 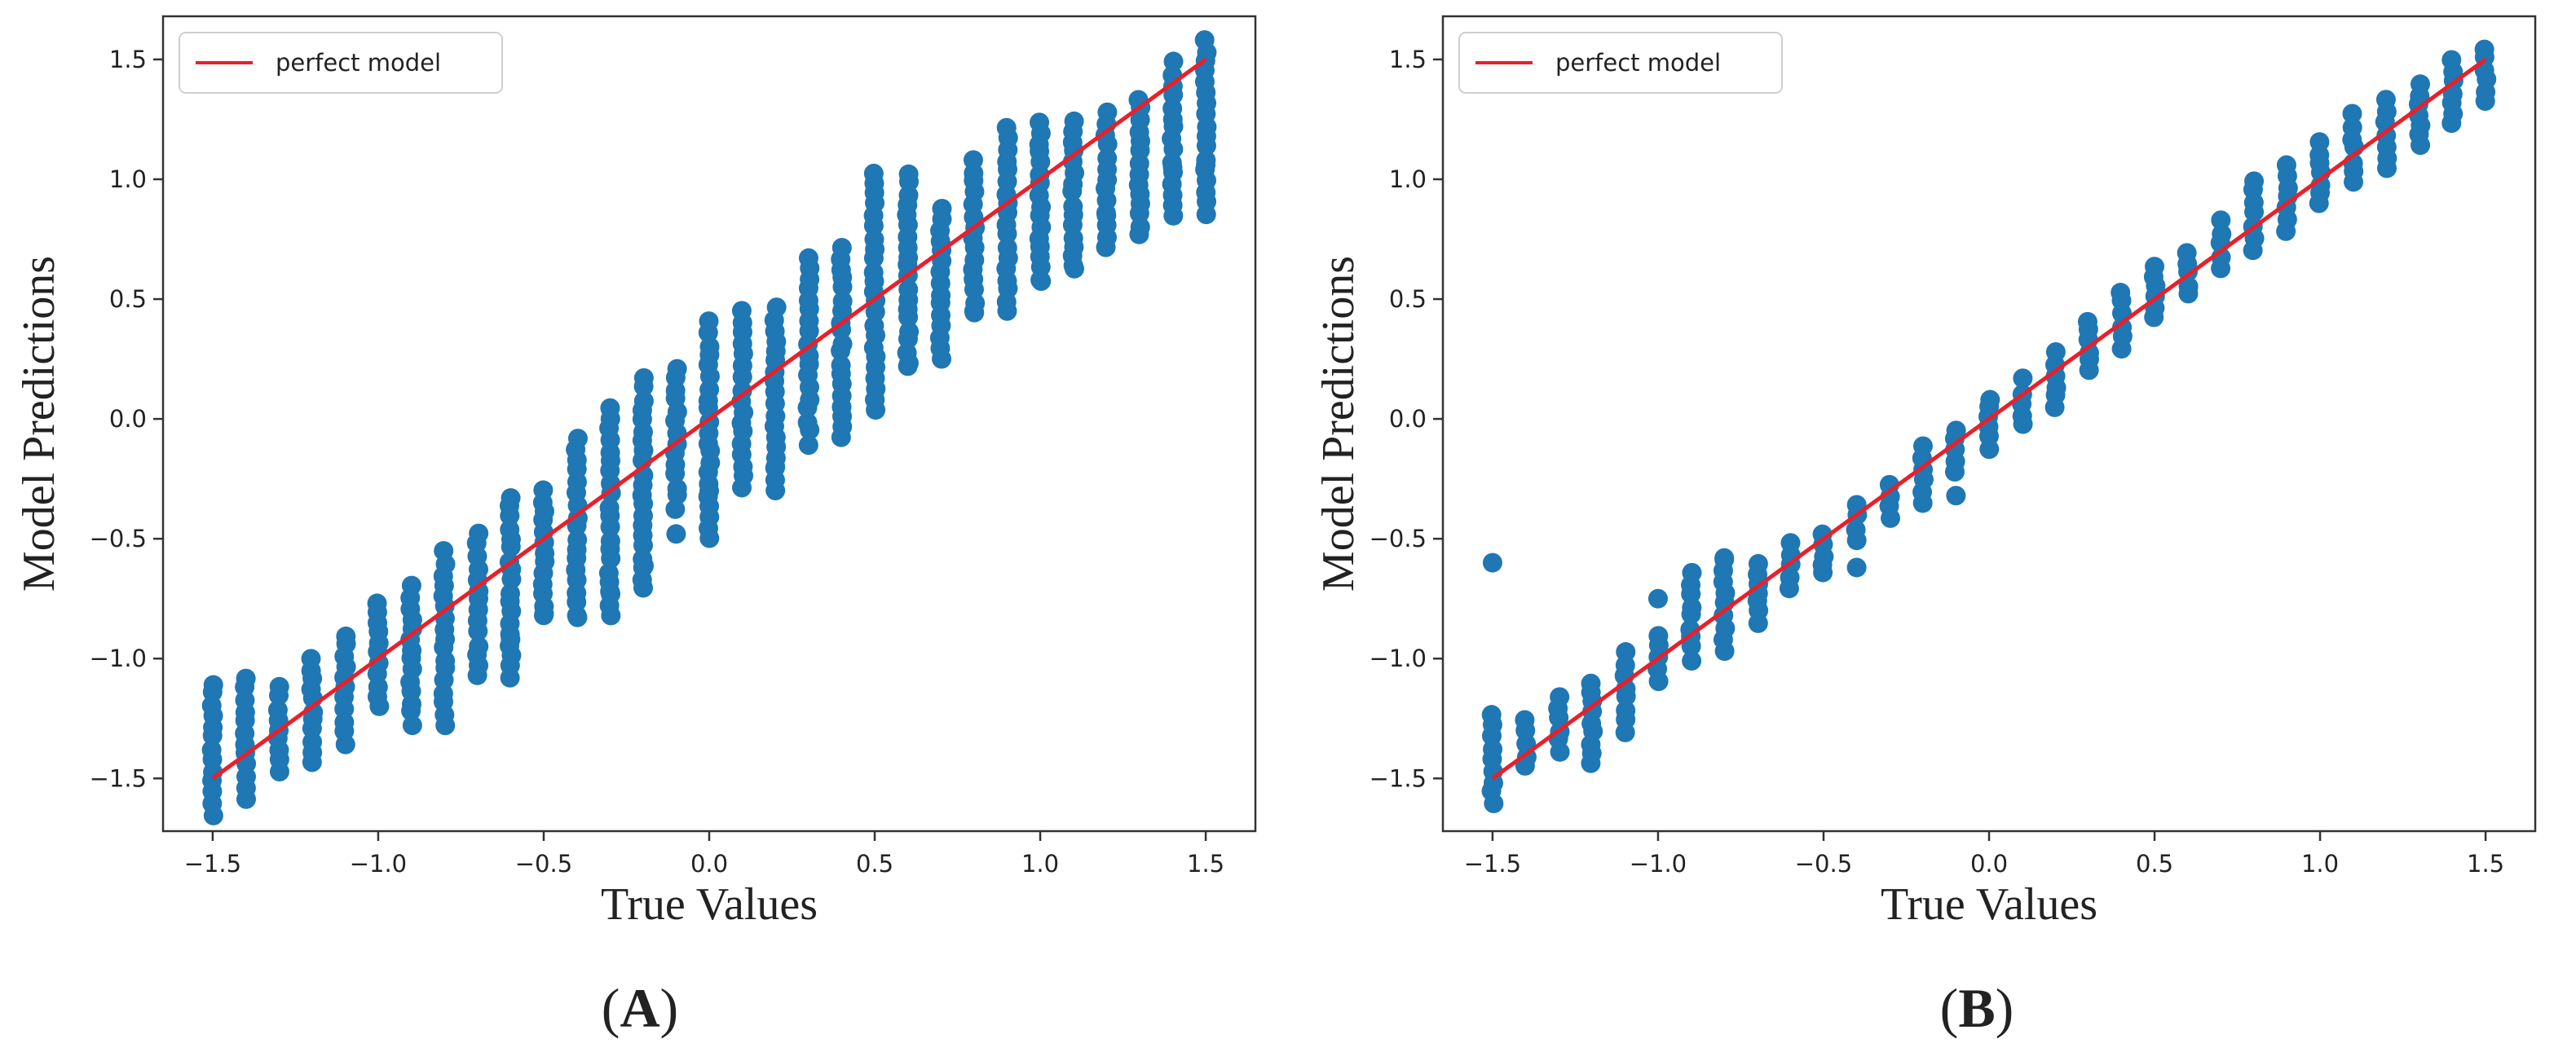 I want to click on y-axis-title-b: Model Predictions, so click(x=1338, y=424).